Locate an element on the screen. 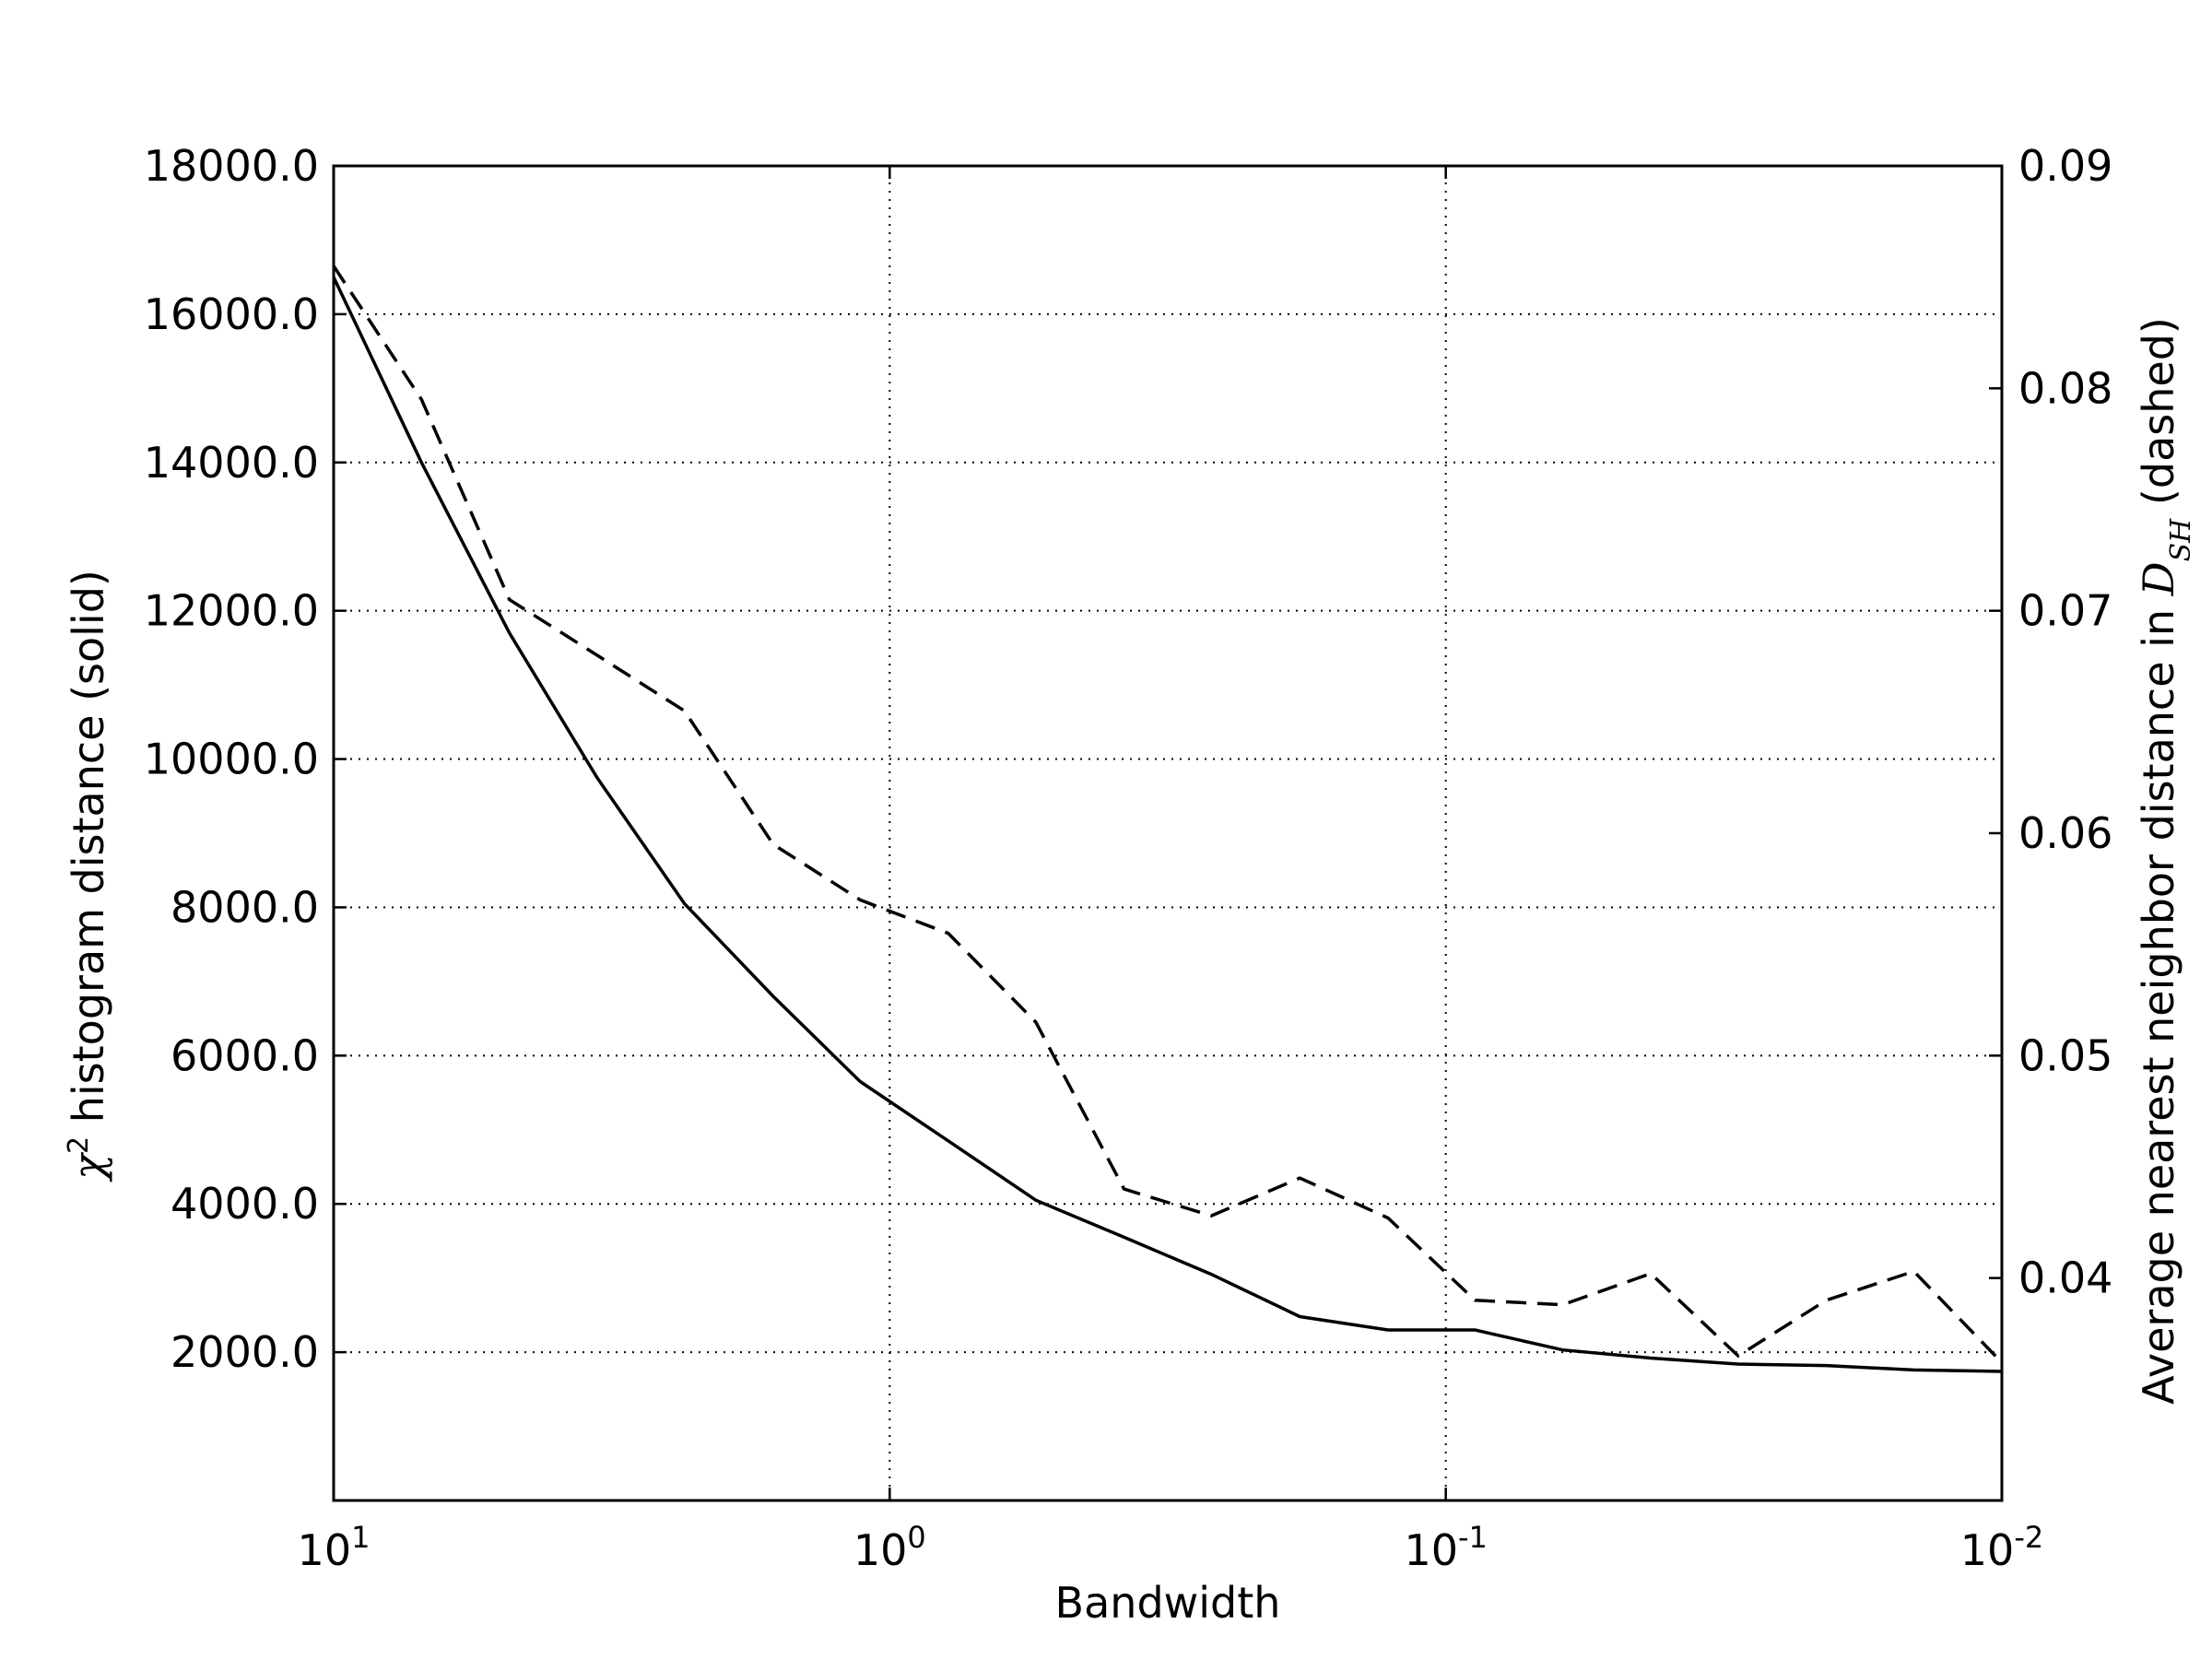 The image size is (2212, 1659). y-left-tick-label: 12000.0 is located at coordinates (231, 611).